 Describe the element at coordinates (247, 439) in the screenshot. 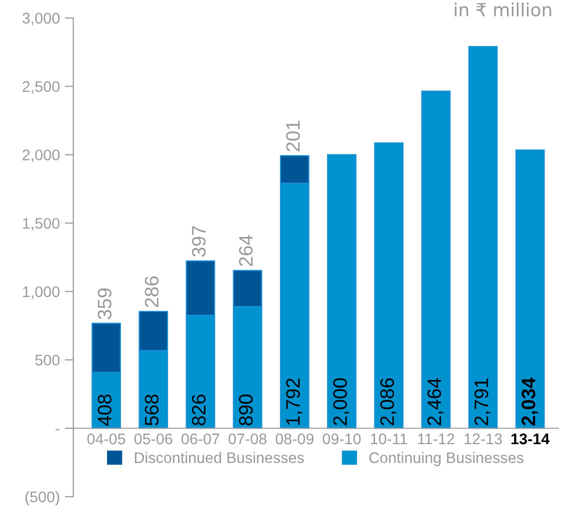

I see `x-tick-label: 07-08` at that location.